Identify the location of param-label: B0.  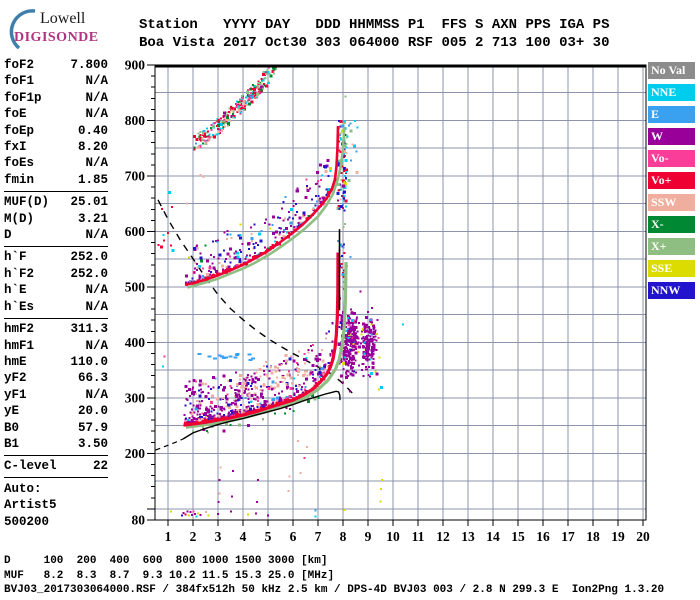
(12, 427).